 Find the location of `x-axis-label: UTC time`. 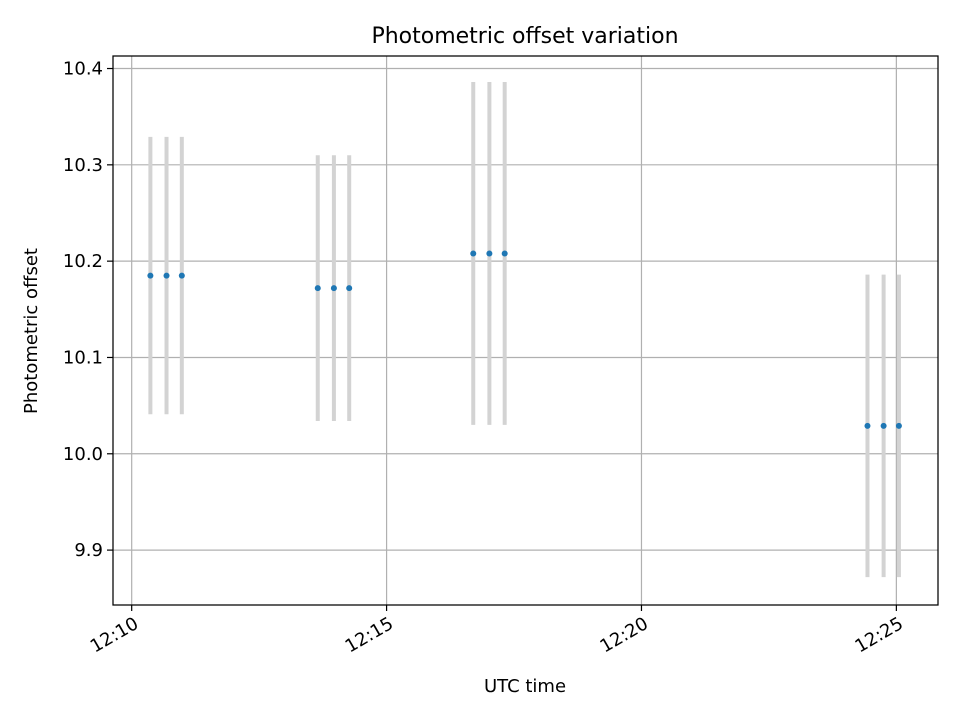

x-axis-label: UTC time is located at coordinates (525, 686).